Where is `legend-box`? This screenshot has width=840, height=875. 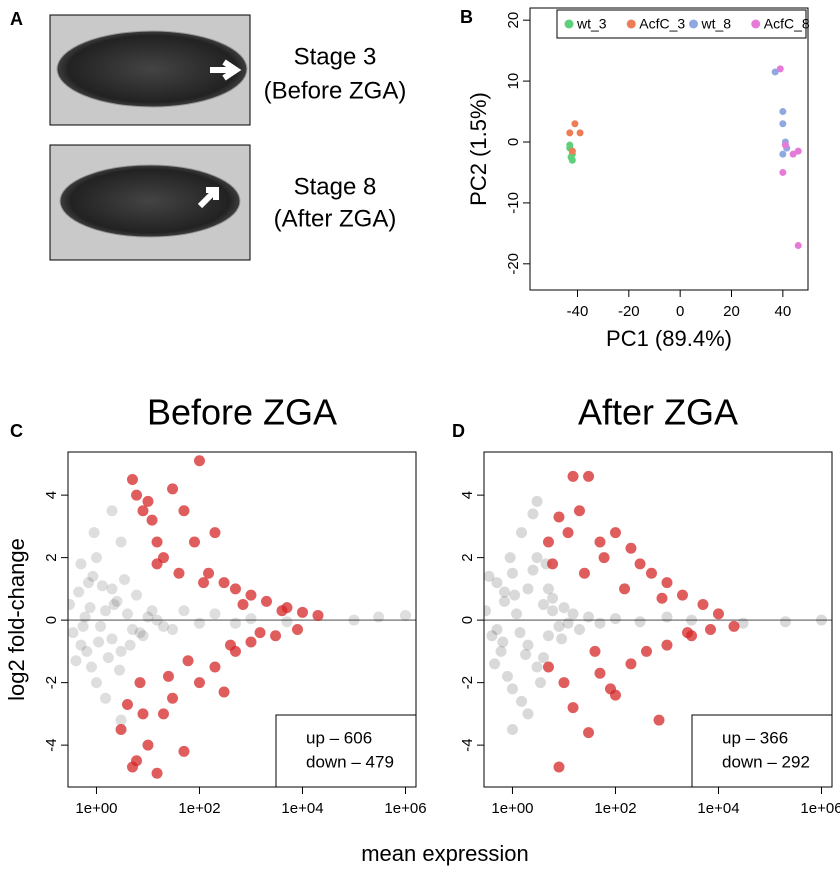 legend-box is located at coordinates (681, 24).